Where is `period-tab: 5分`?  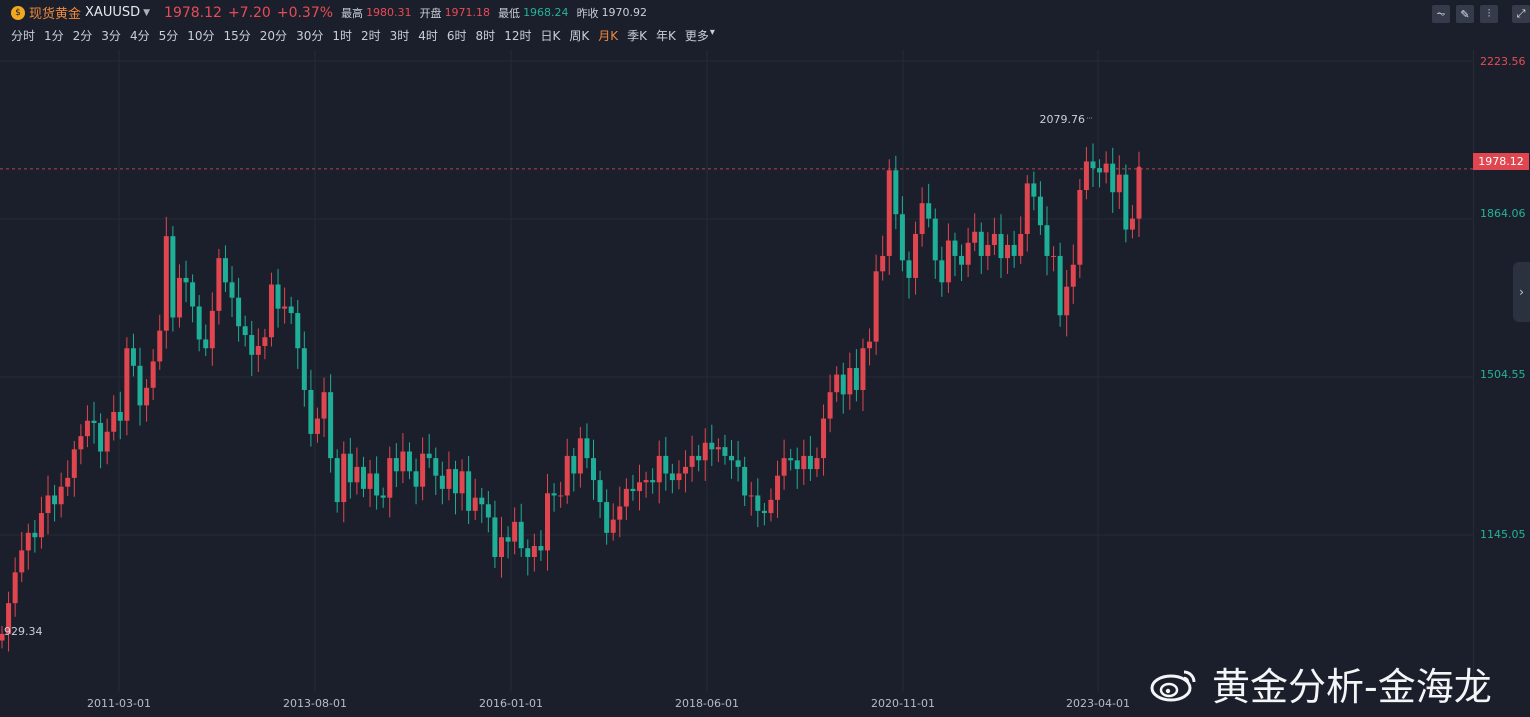
period-tab: 5分 is located at coordinates (168, 36).